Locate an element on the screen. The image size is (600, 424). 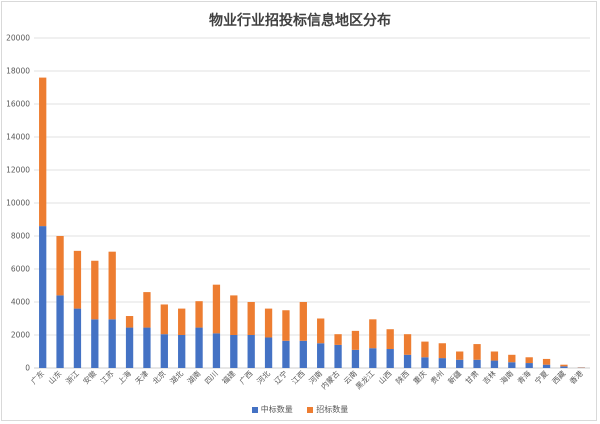
y-tick-label: 14000 is located at coordinates (18, 137).